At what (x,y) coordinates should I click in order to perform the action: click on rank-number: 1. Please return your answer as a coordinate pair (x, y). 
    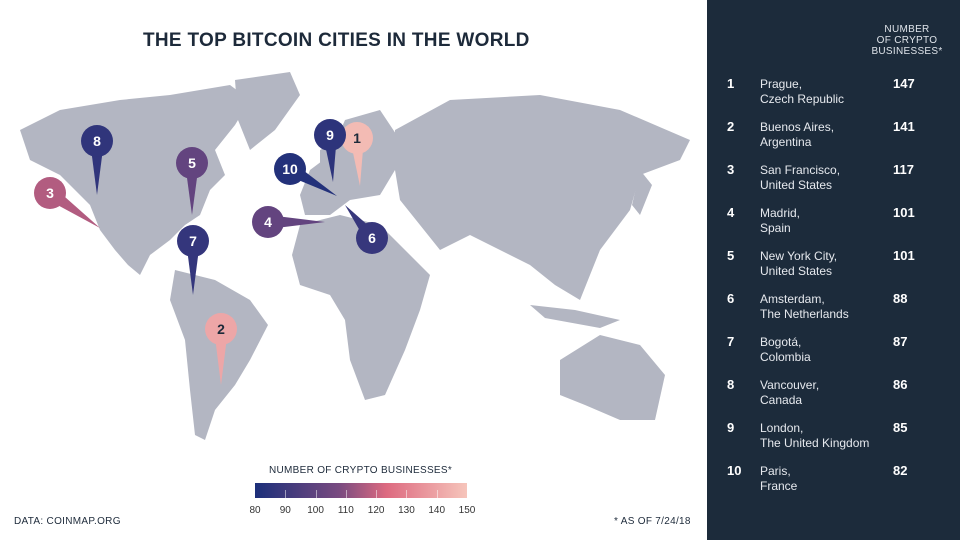
    Looking at the image, I should click on (731, 83).